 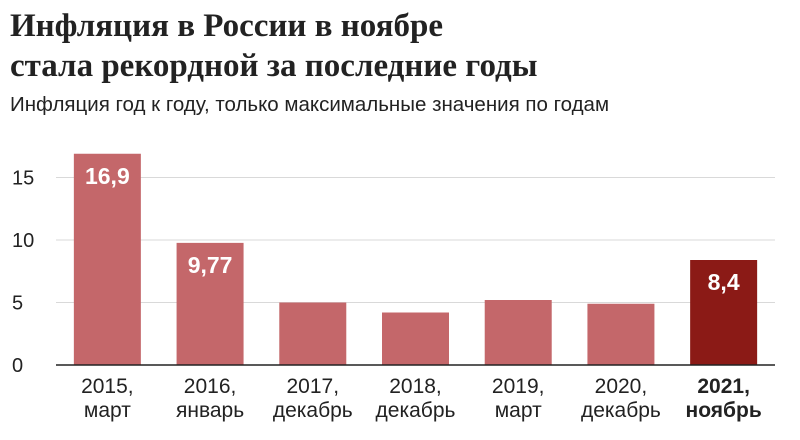 What do you see at coordinates (724, 282) in the screenshot?
I see `data-label: 8,4` at bounding box center [724, 282].